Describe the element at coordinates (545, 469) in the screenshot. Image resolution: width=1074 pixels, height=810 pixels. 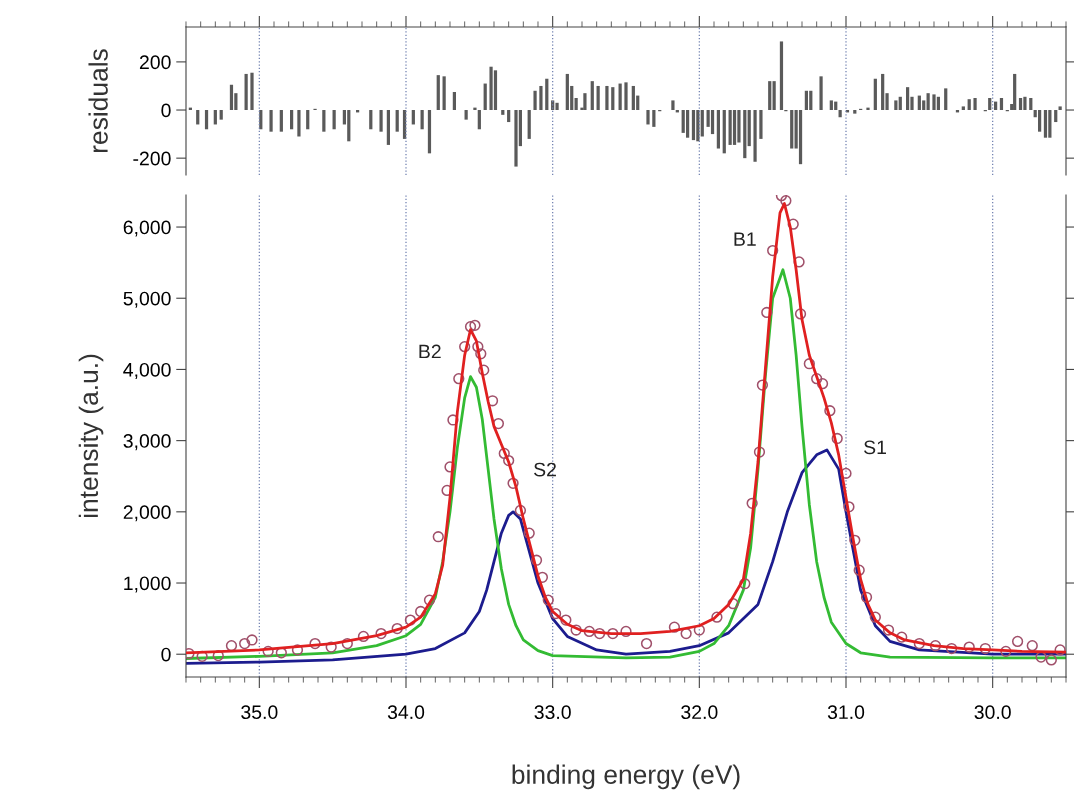
I see `annotation: S2` at that location.